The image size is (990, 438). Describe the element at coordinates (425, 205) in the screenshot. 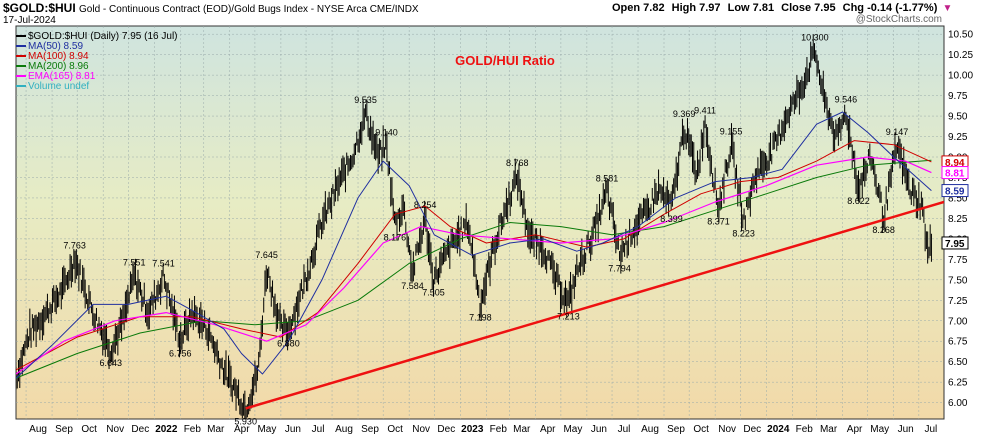

I see `peak-annotation: 8.254` at that location.